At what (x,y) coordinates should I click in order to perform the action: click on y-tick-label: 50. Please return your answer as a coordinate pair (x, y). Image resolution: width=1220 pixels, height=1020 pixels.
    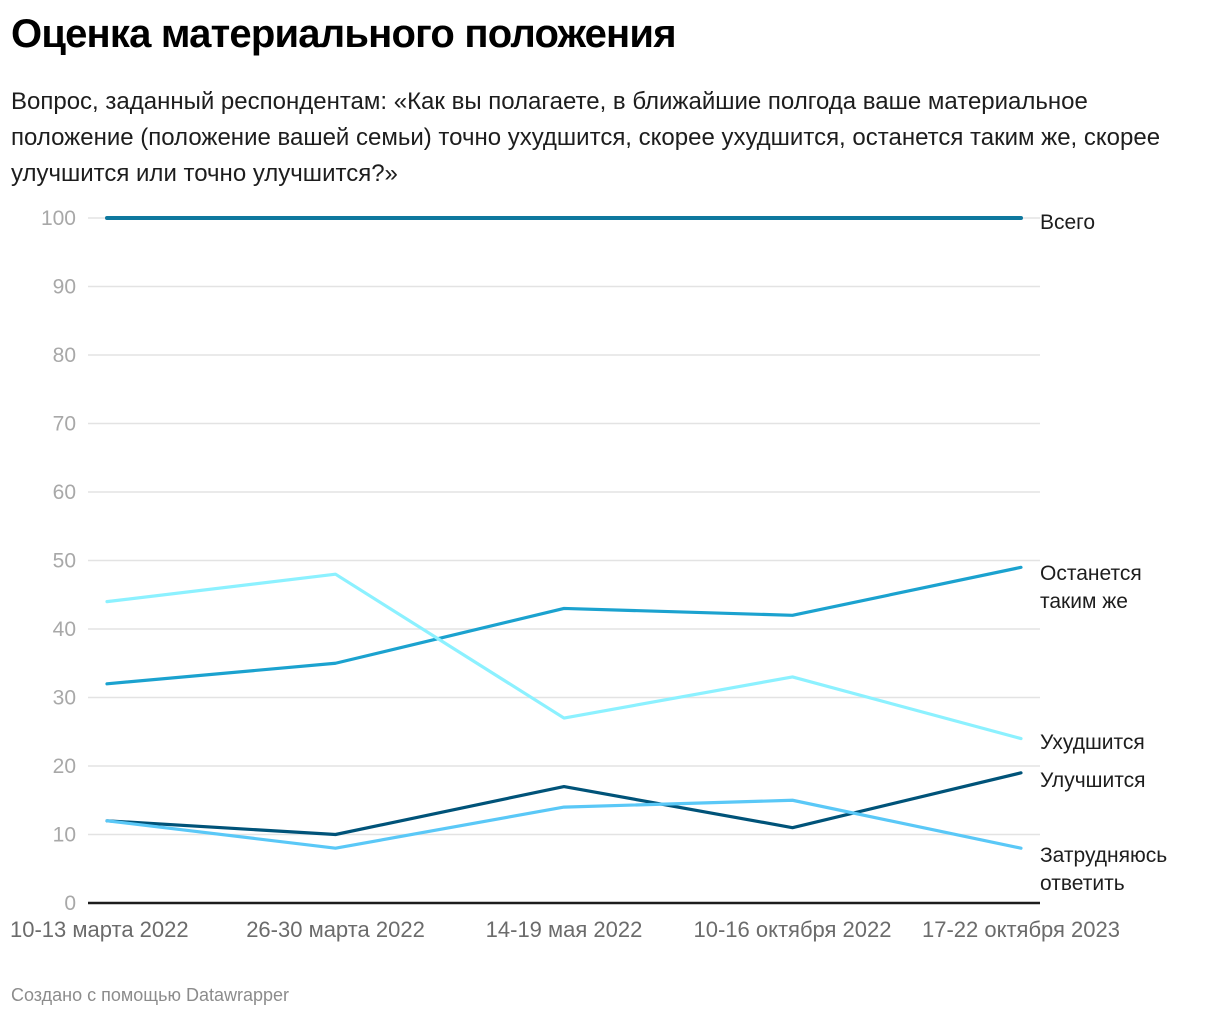
    Looking at the image, I should click on (64, 561).